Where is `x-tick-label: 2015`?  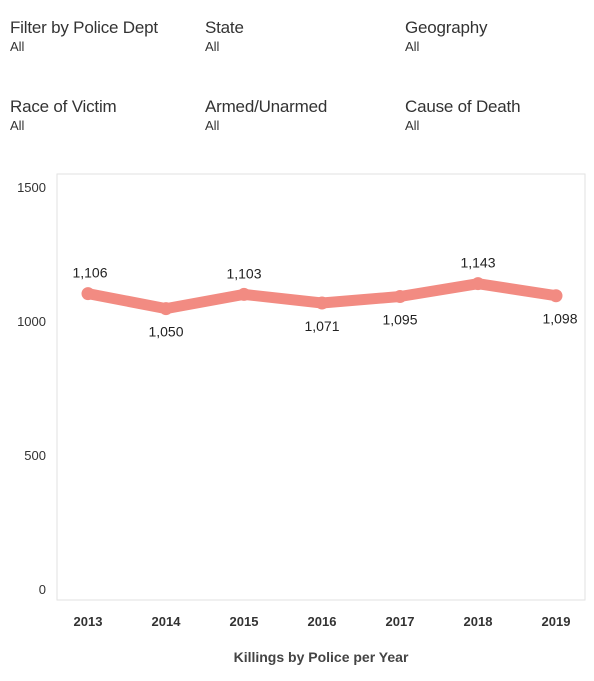 x-tick-label: 2015 is located at coordinates (244, 621).